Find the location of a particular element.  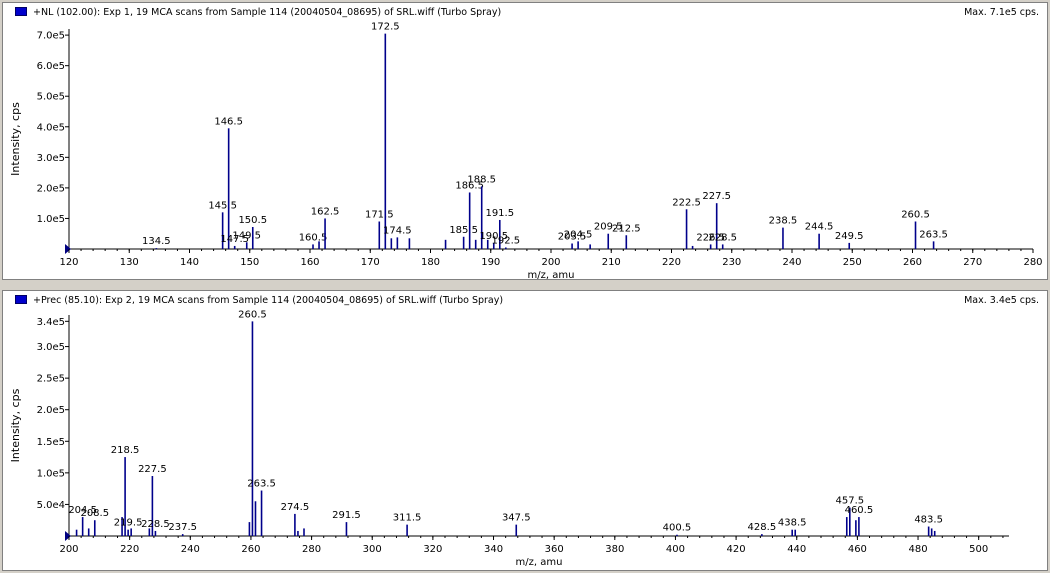

peak-label: 218.5 is located at coordinates (125, 450).